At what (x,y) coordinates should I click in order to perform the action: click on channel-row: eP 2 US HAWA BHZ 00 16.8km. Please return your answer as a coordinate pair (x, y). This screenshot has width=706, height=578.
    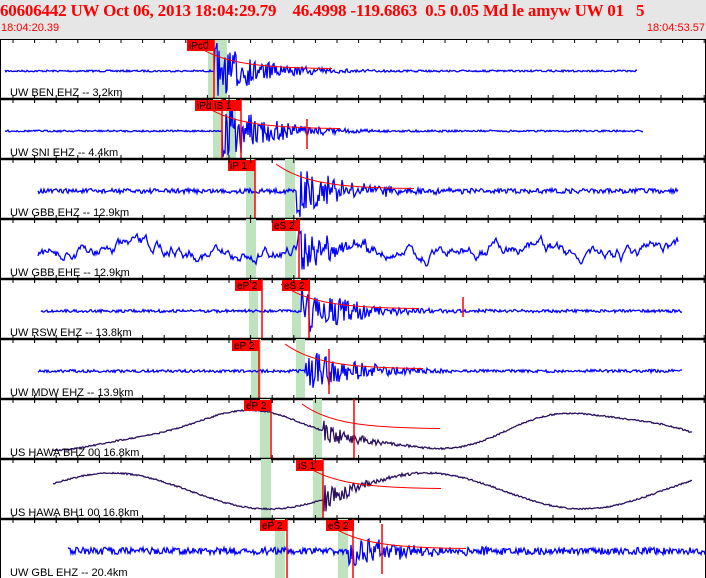
    Looking at the image, I should click on (353, 431).